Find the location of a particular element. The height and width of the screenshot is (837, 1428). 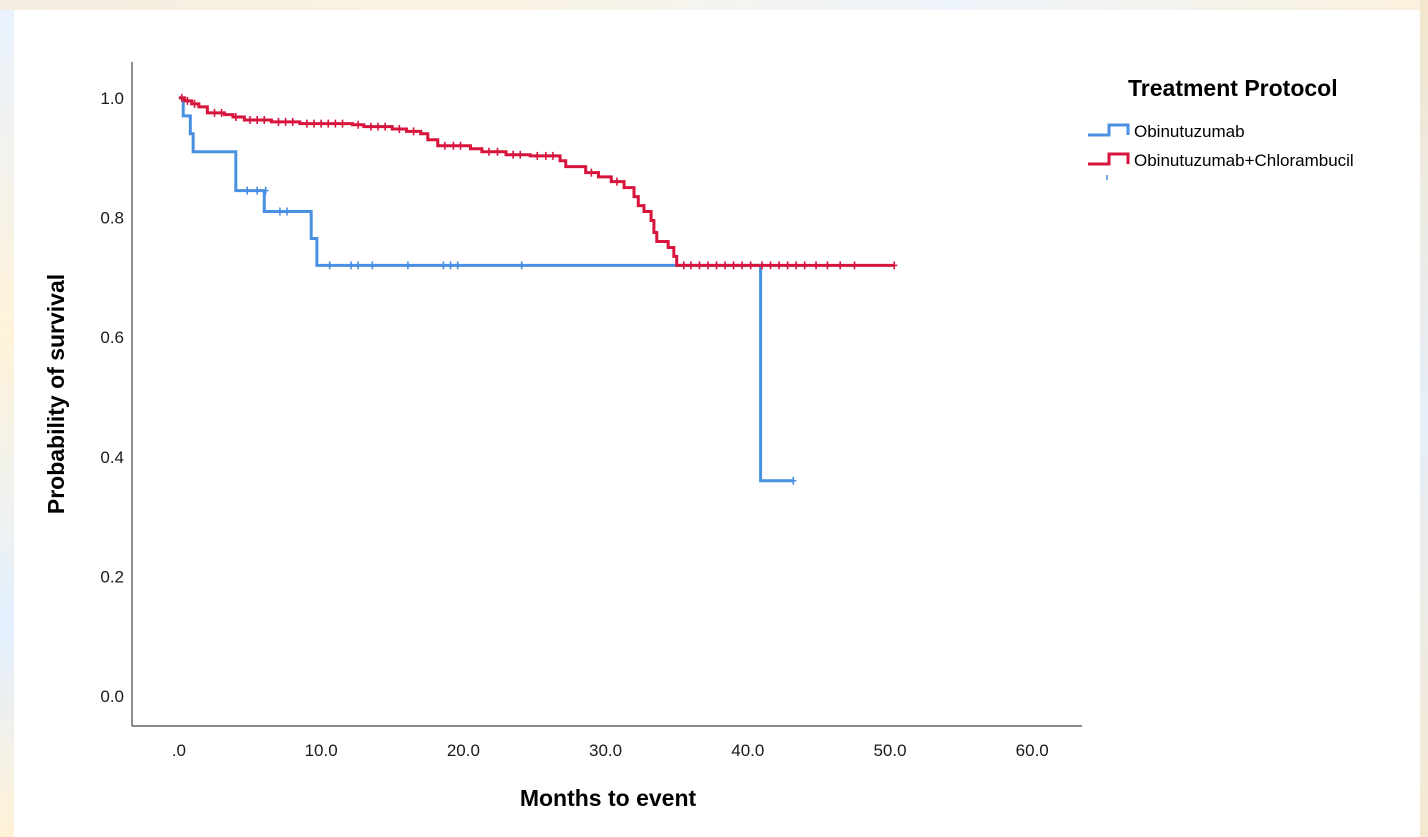

x-tick-label: 10.0 is located at coordinates (321, 750).